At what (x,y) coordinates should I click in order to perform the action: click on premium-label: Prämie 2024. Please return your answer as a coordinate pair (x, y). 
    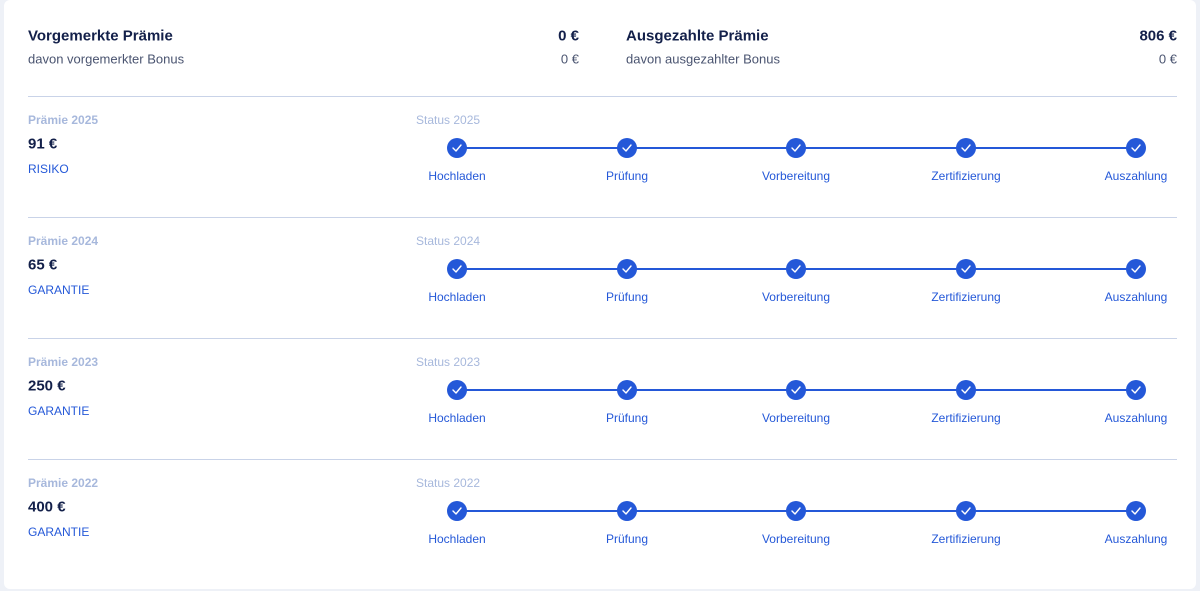
    Looking at the image, I should click on (63, 241).